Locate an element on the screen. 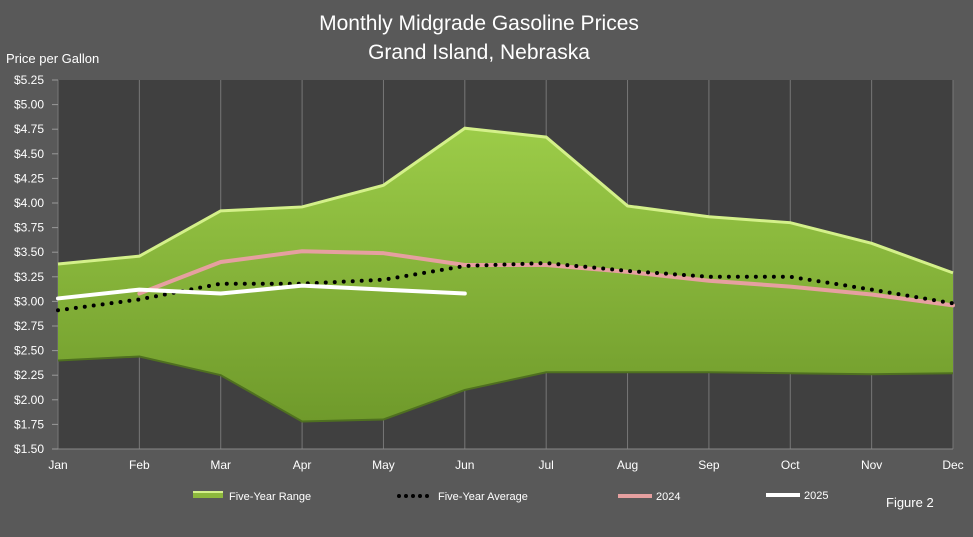 This screenshot has width=973, height=537. x-tick-label-may: May is located at coordinates (383, 465).